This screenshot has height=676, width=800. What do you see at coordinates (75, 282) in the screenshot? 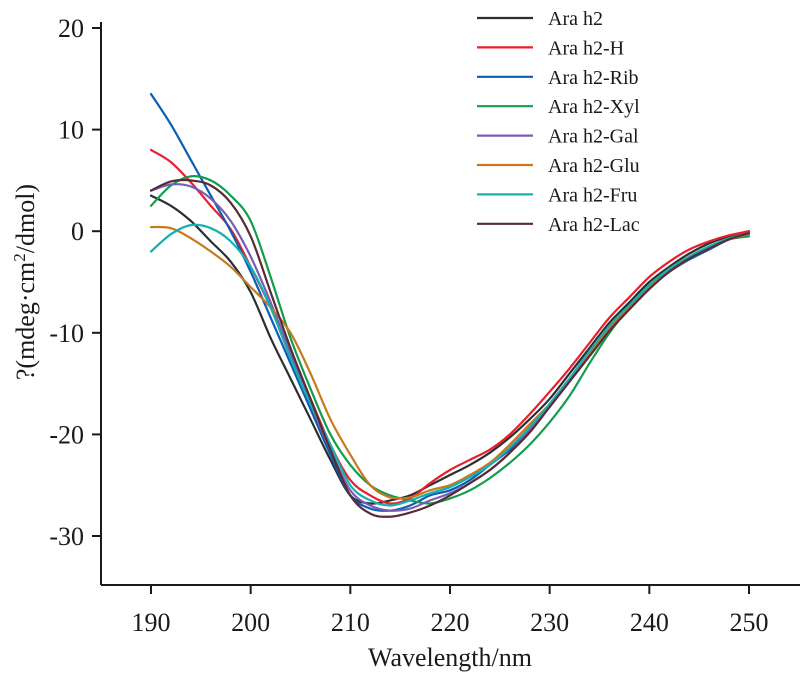
I see `y-axis-ticks: 20 10 0 -10 -20 -30` at bounding box center [75, 282].